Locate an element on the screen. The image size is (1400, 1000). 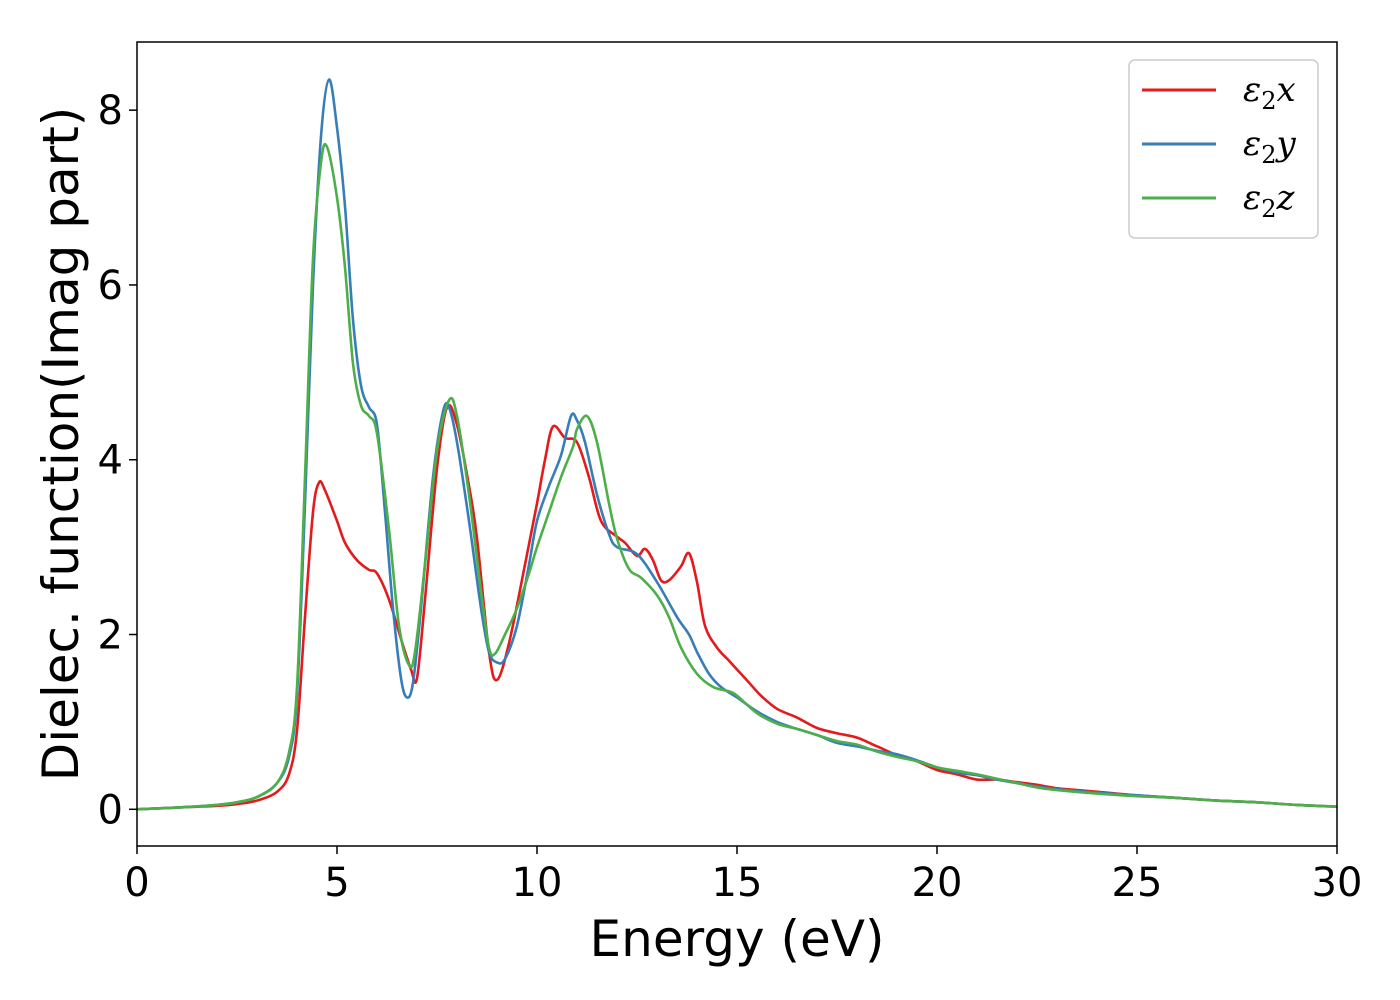
x-tick-label: 0 is located at coordinates (136, 883).